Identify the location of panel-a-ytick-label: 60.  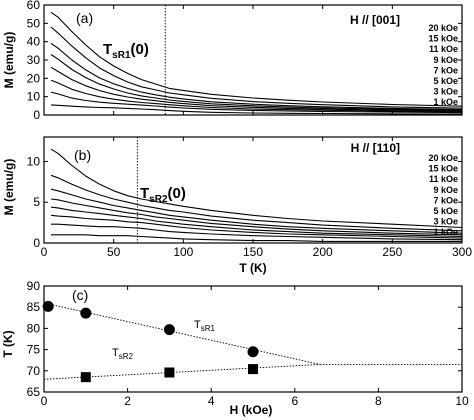
(34, 6).